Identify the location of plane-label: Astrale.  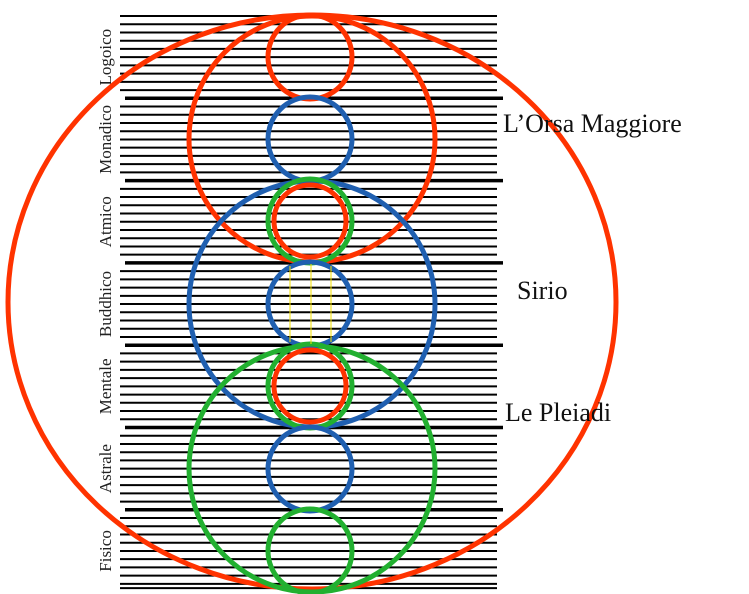
(105, 468).